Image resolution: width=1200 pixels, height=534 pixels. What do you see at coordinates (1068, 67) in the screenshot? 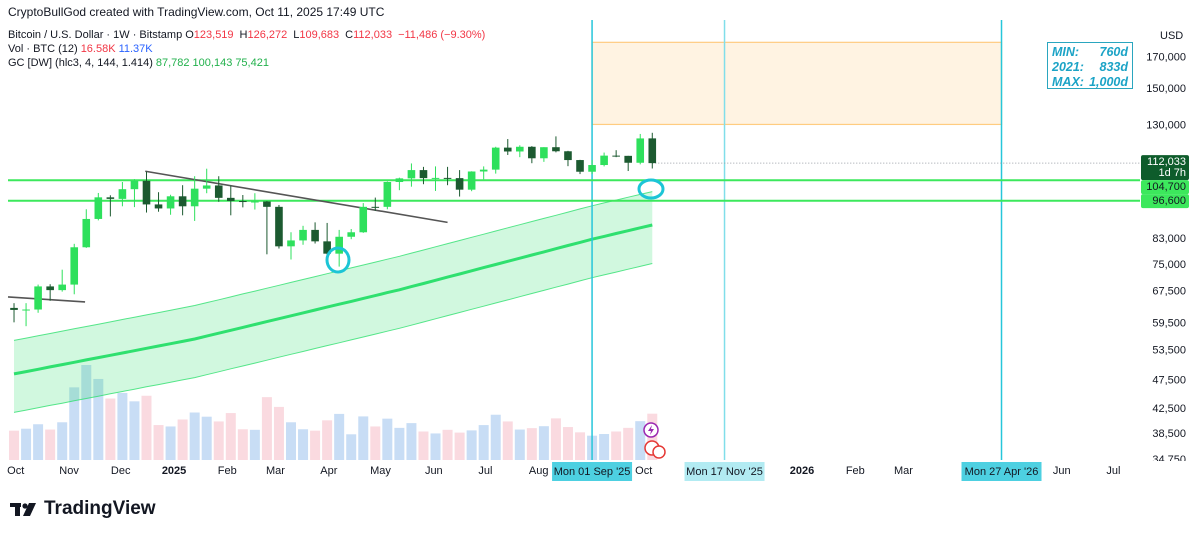
I see `info-key: 2021:` at bounding box center [1068, 67].